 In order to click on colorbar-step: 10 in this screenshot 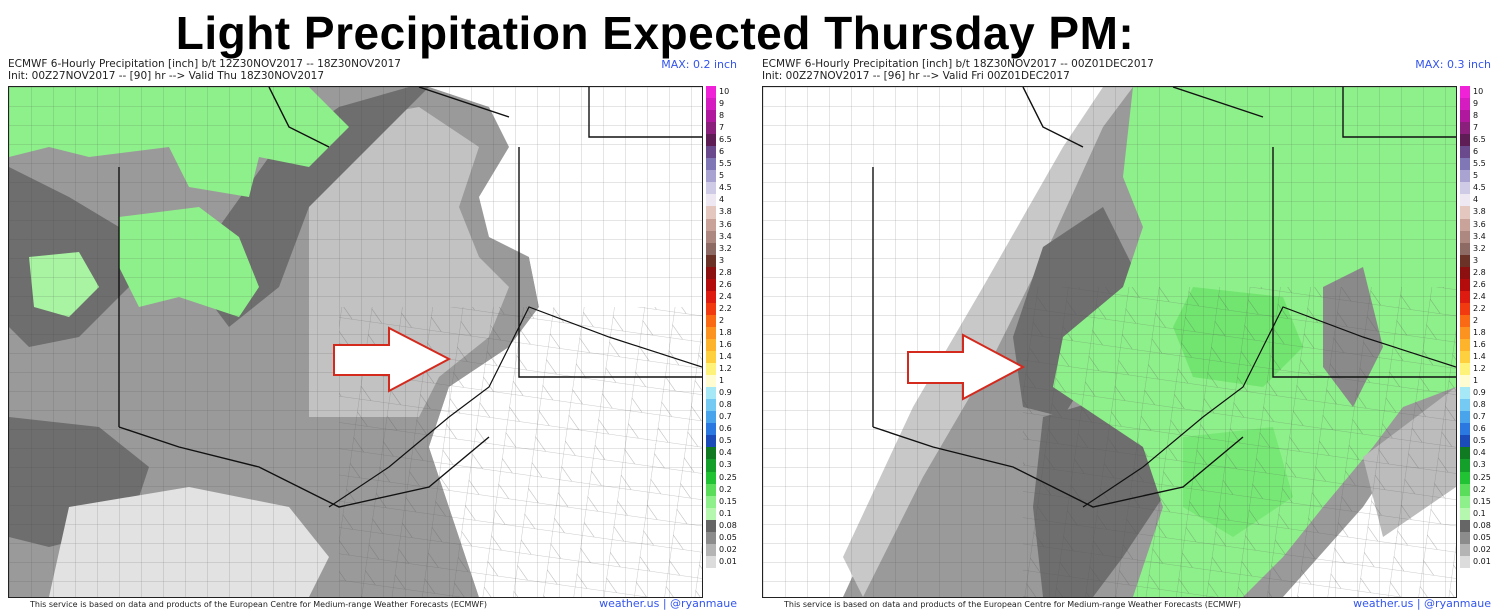, I will do `click(725, 92)`.